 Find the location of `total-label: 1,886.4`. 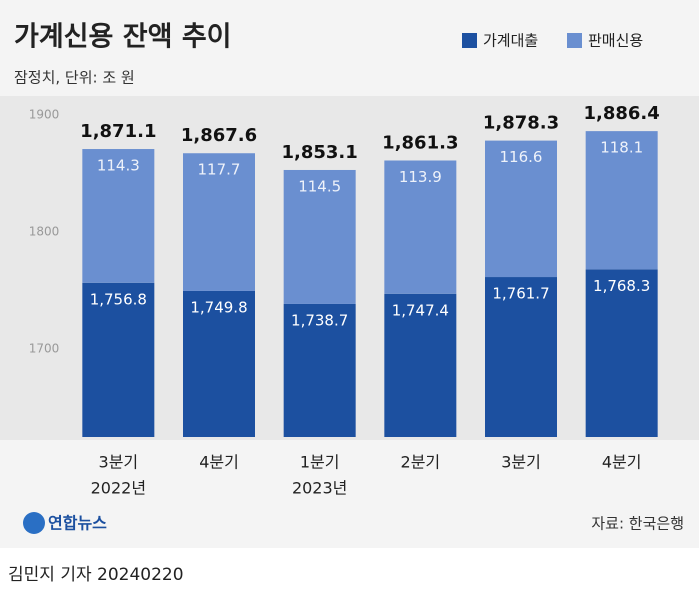

total-label: 1,886.4 is located at coordinates (622, 113).